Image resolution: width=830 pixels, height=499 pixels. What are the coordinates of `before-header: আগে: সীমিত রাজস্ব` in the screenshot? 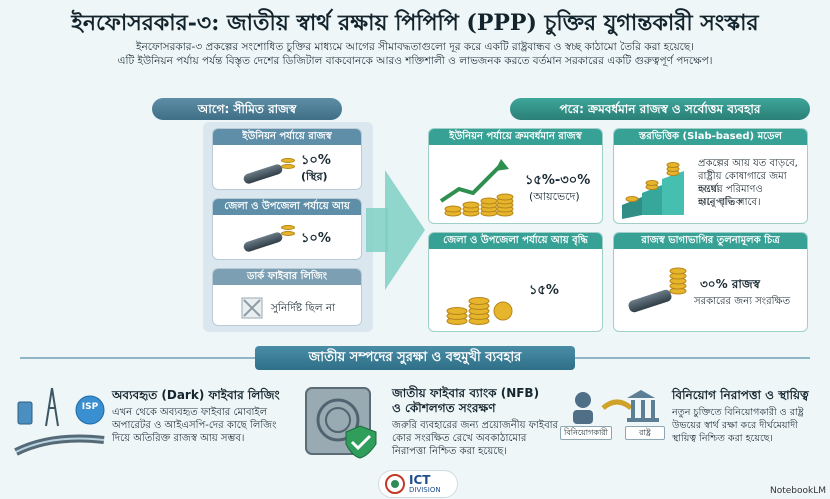 It's located at (247, 109).